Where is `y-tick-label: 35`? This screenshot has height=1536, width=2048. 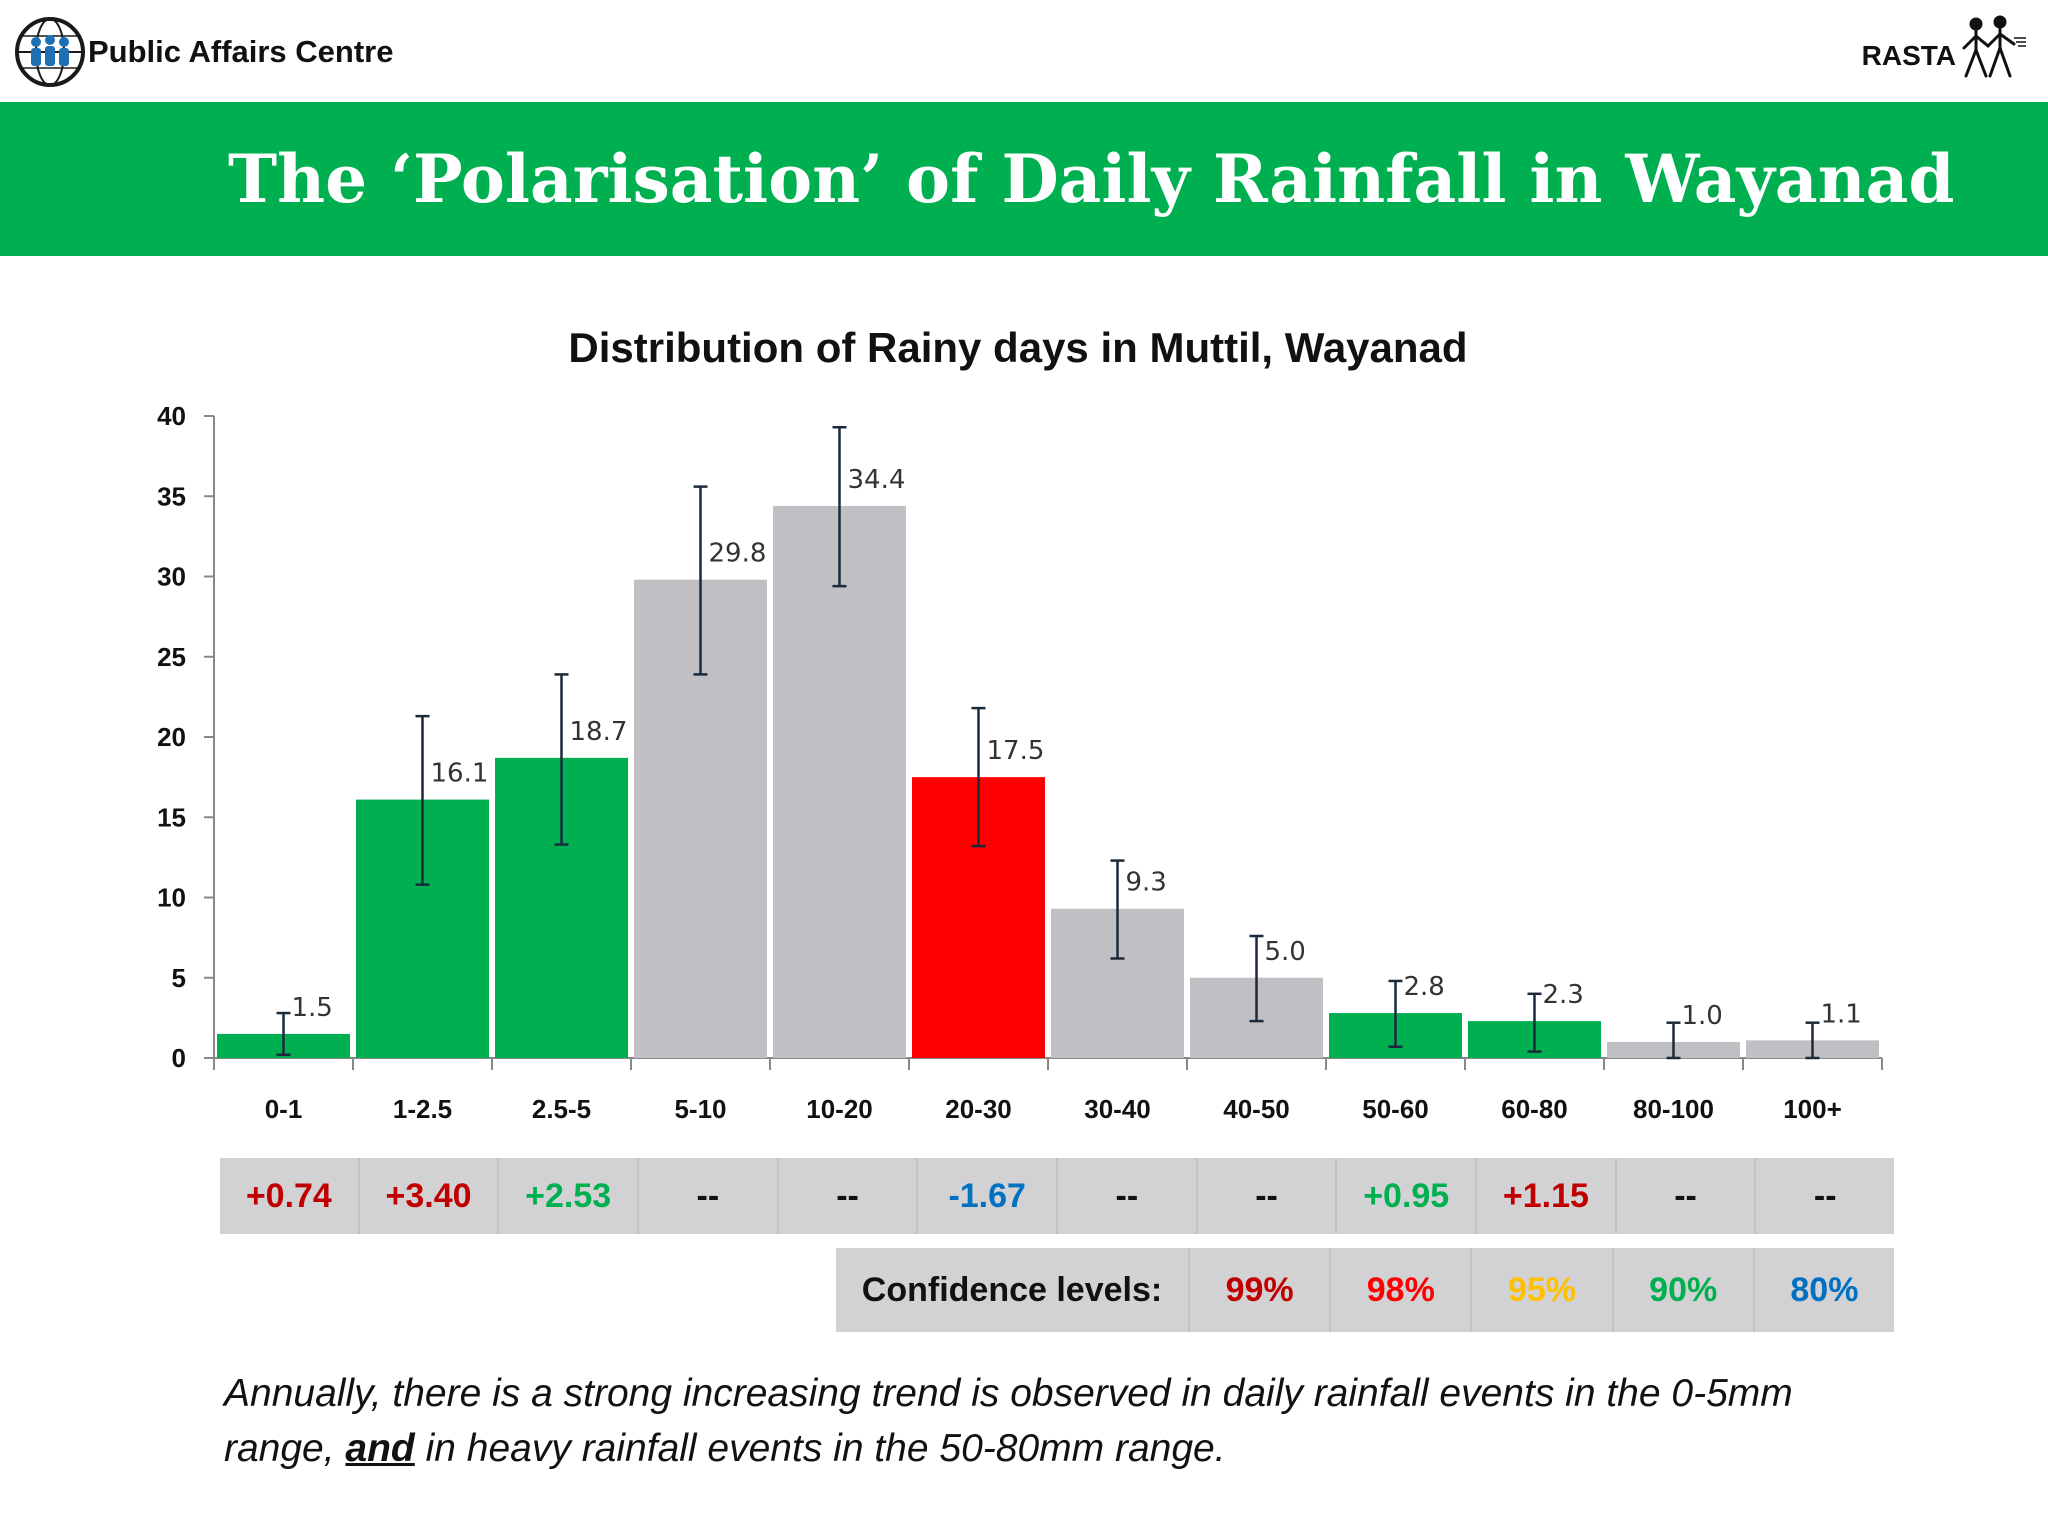 y-tick-label: 35 is located at coordinates (171, 496).